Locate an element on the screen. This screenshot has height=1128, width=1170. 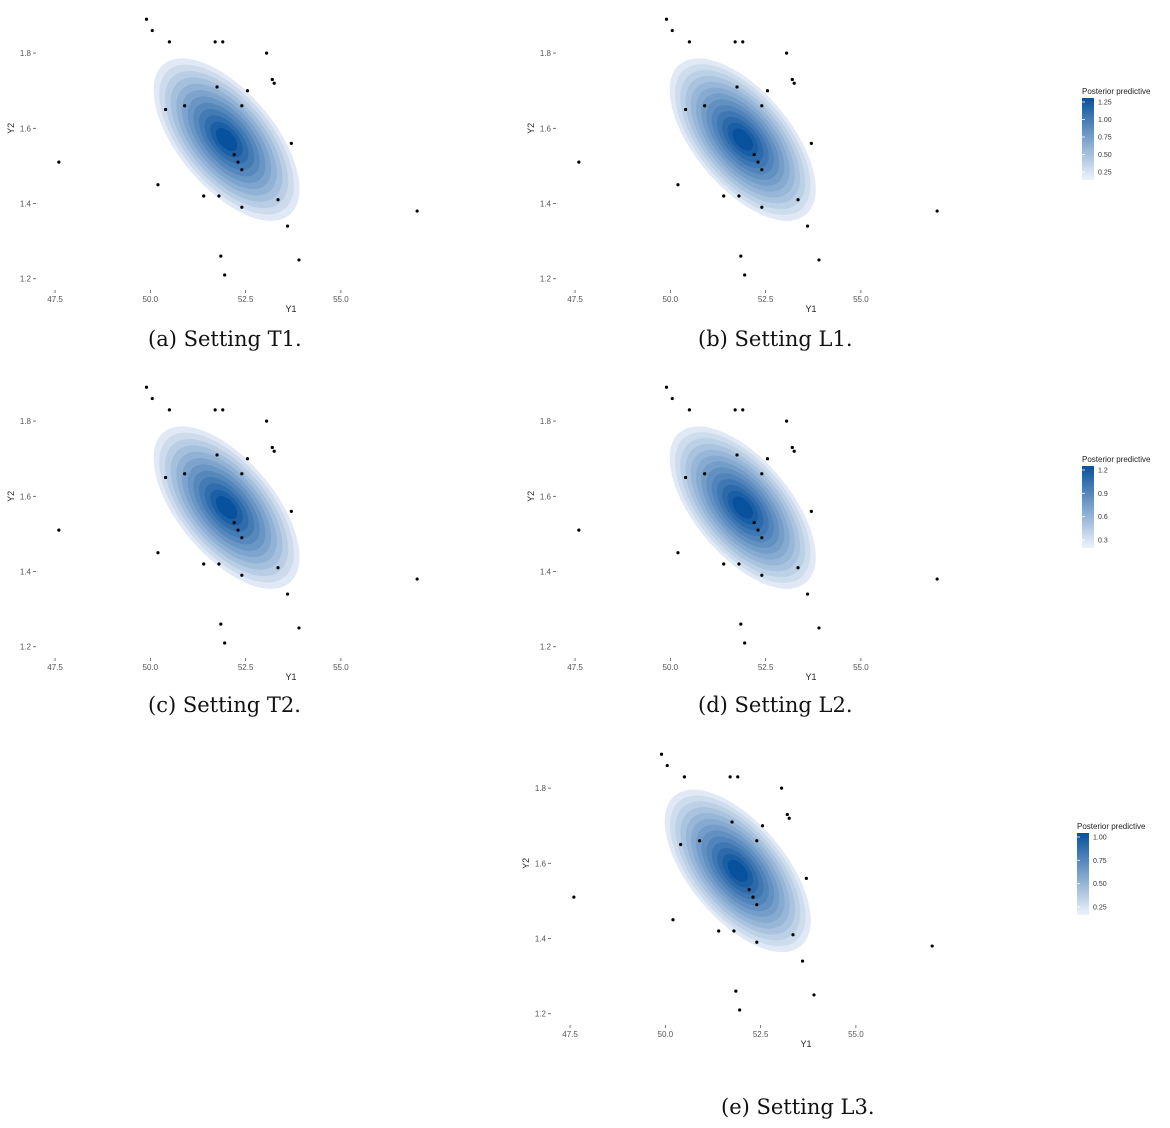
legend-title: Posterior predictive is located at coordinates (1111, 826).